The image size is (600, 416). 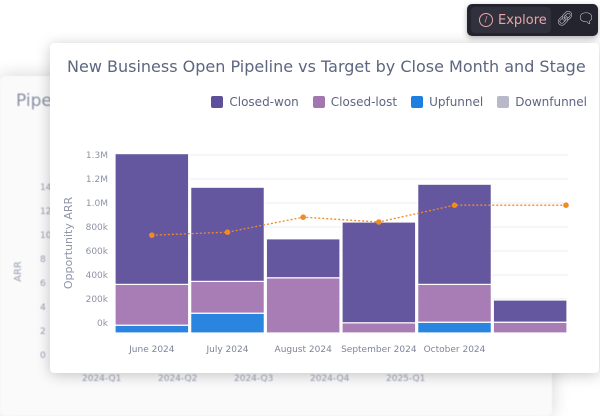 What do you see at coordinates (358, 220) in the screenshot?
I see `target-line` at bounding box center [358, 220].